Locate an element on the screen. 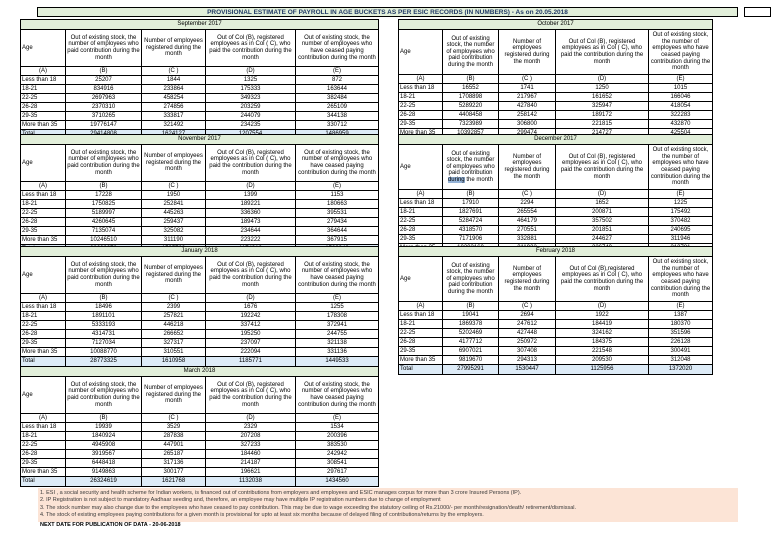 The height and width of the screenshot is (534, 777). cell-c: 287838 is located at coordinates (173, 436).